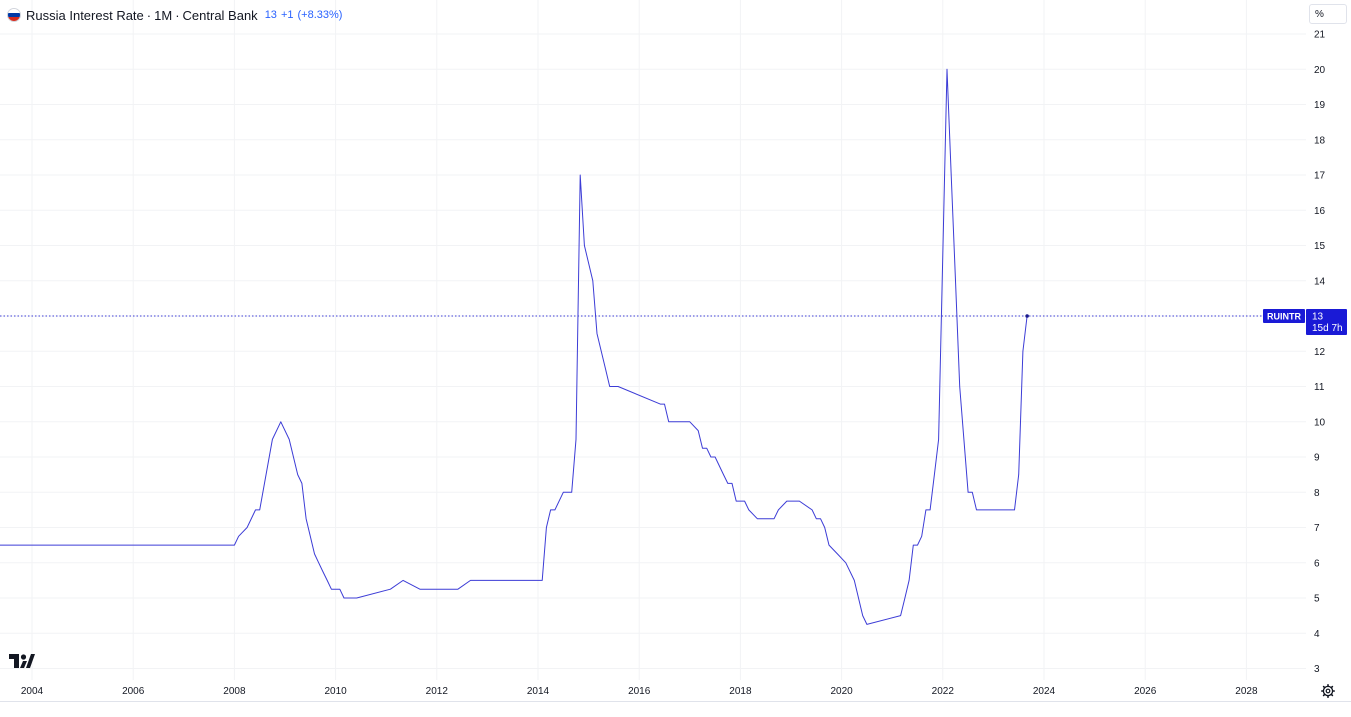  Describe the element at coordinates (1317, 669) in the screenshot. I see `y-tick-label: 3` at that location.